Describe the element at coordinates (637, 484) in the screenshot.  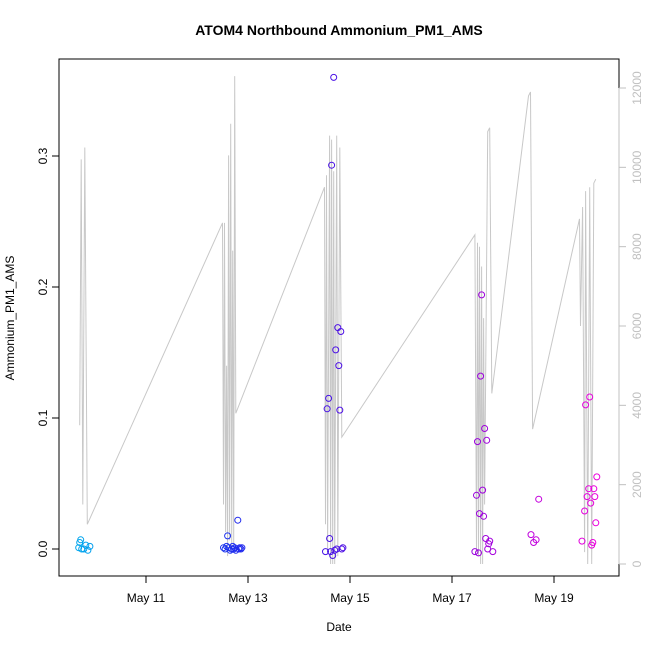
I see `y2-tick-label: 2000` at that location.